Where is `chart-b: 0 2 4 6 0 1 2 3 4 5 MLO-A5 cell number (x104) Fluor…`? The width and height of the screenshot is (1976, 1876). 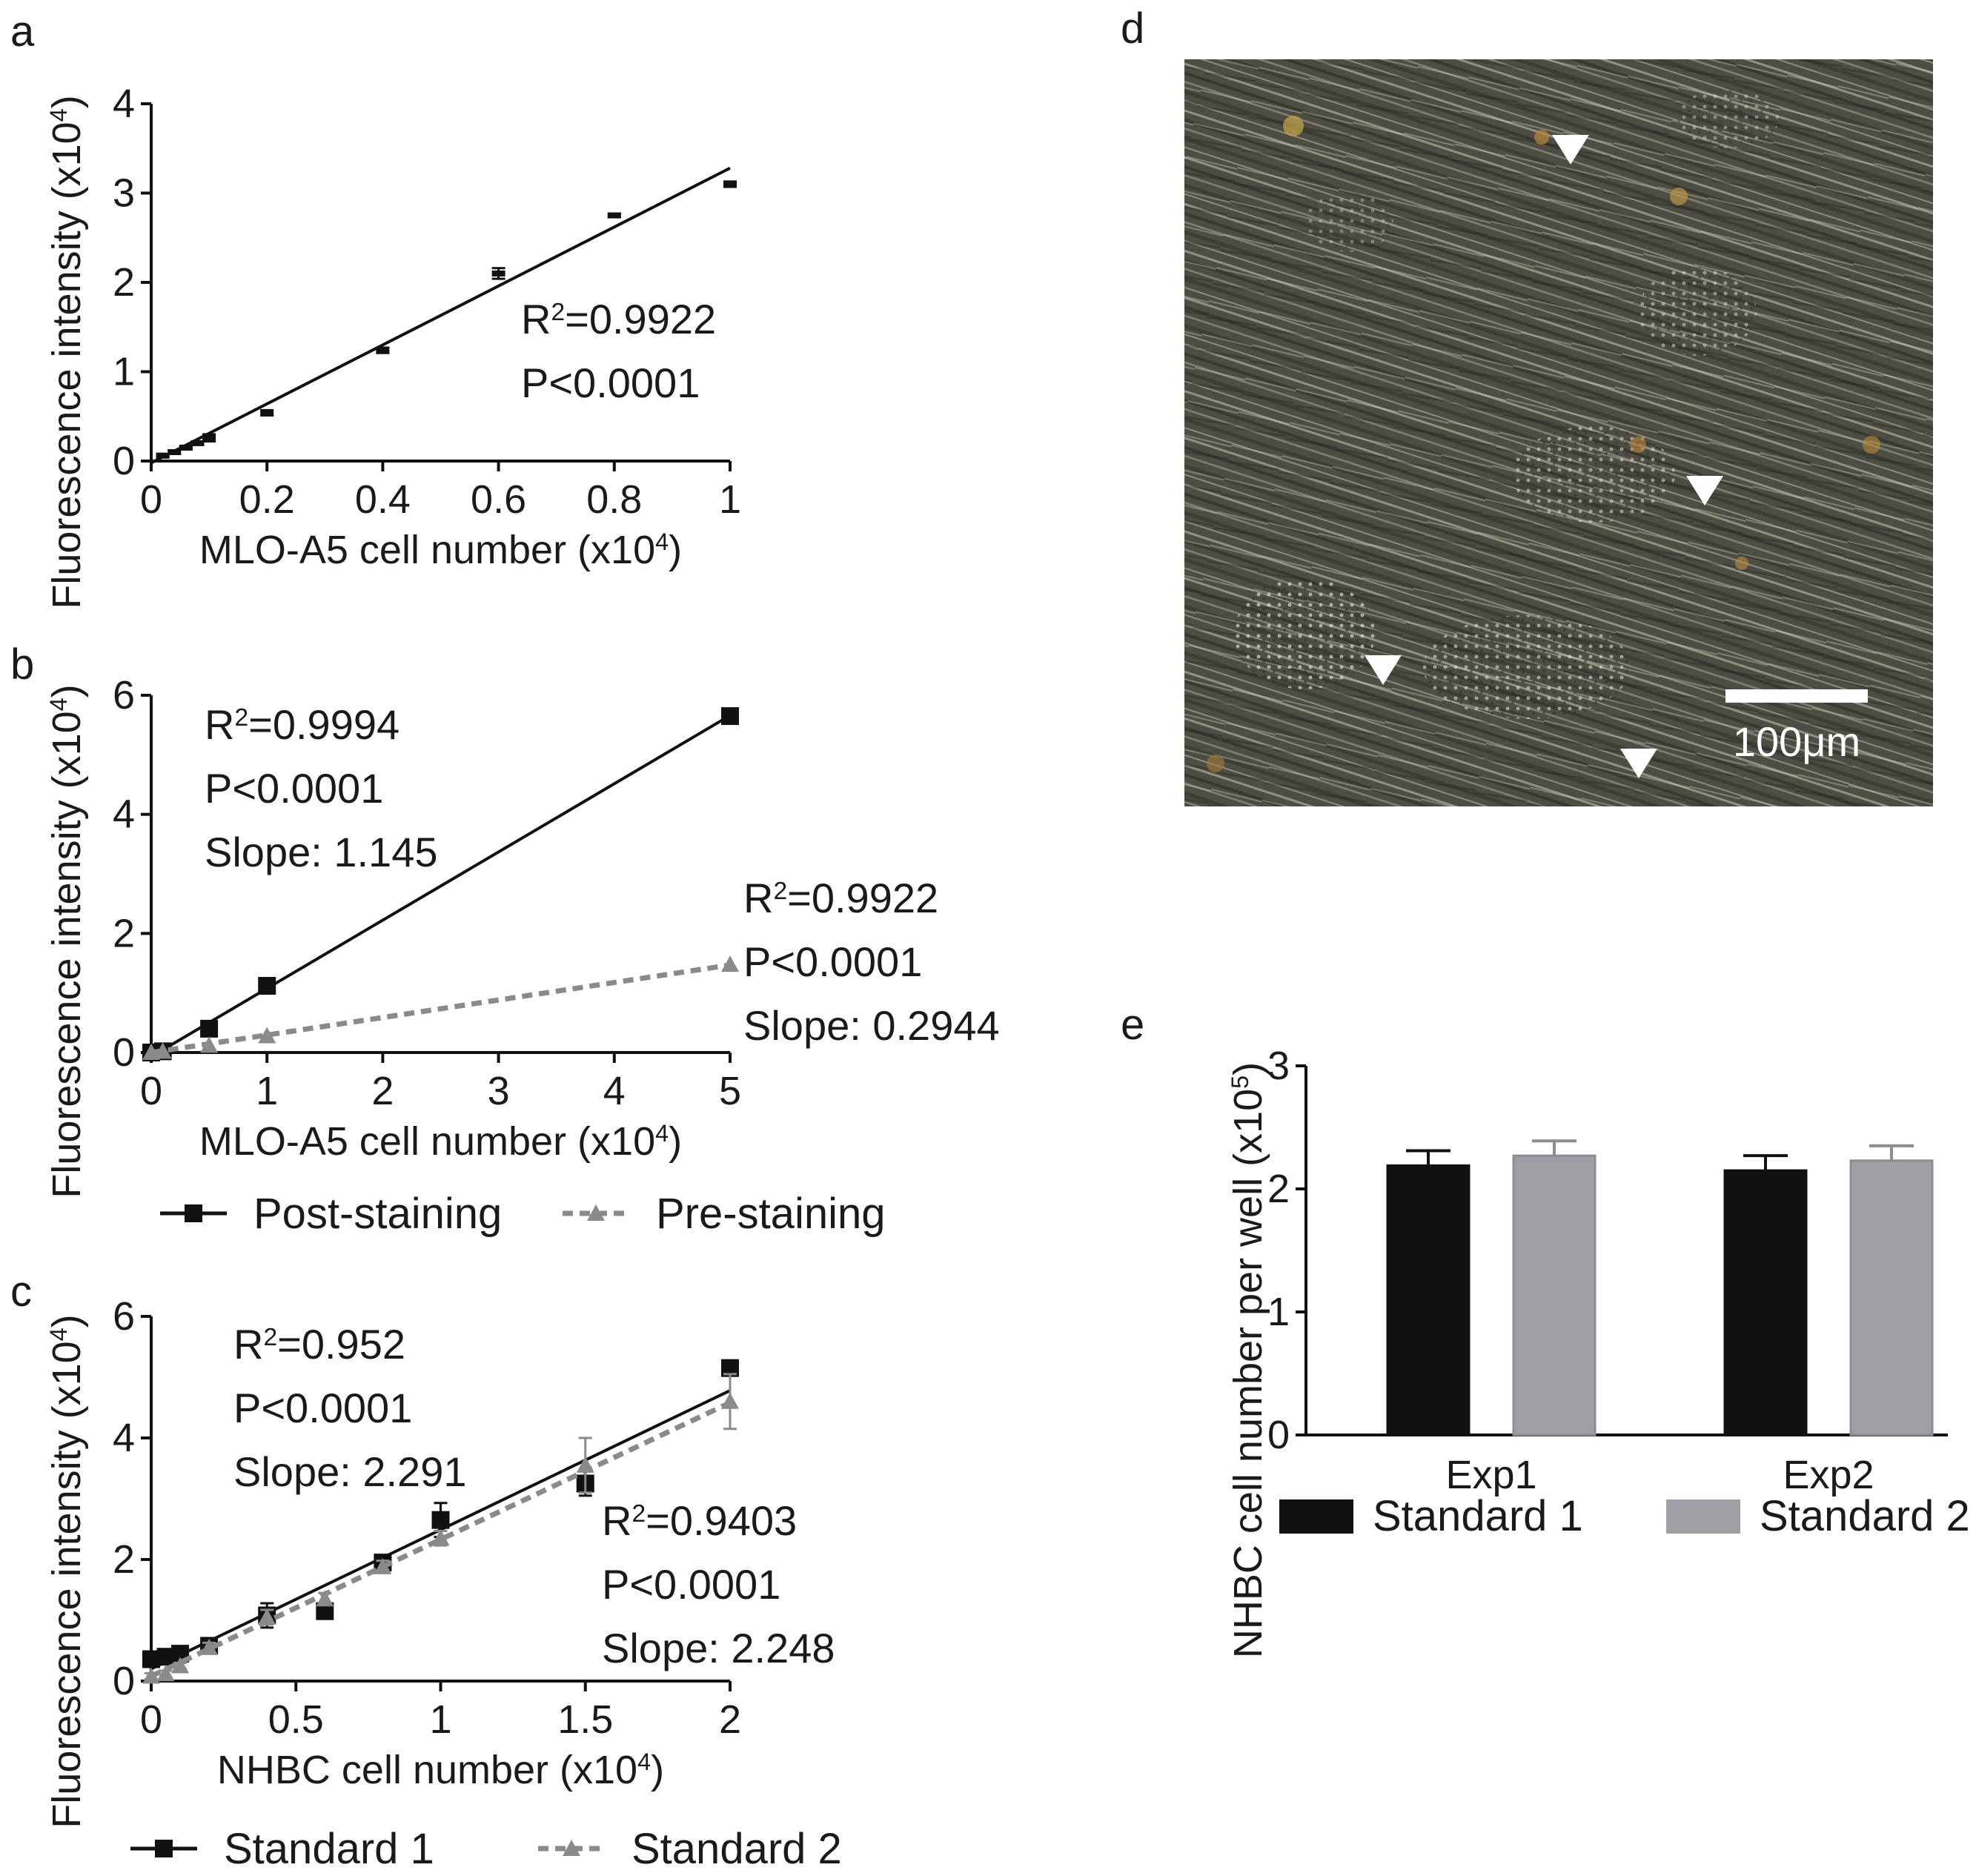 chart-b: 0 2 4 6 0 1 2 3 4 5 MLO-A5 cell number (x104) Fluor… is located at coordinates (522, 955).